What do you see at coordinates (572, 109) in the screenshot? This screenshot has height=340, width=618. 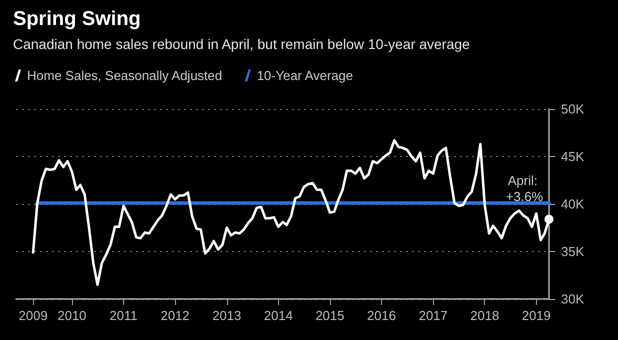 I see `y-tick-label: 50K` at bounding box center [572, 109].